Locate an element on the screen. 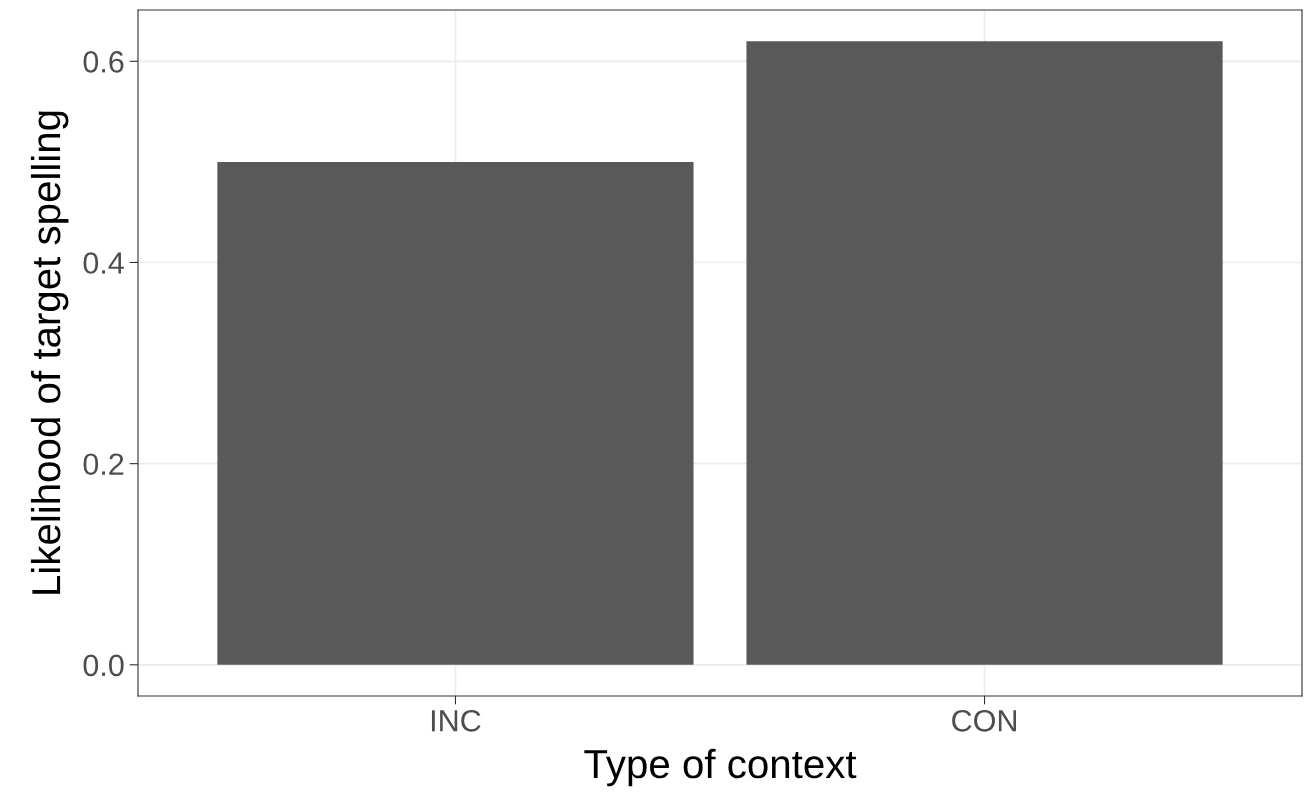 The width and height of the screenshot is (1311, 804). y-tick-label: 0.4 is located at coordinates (103, 263).